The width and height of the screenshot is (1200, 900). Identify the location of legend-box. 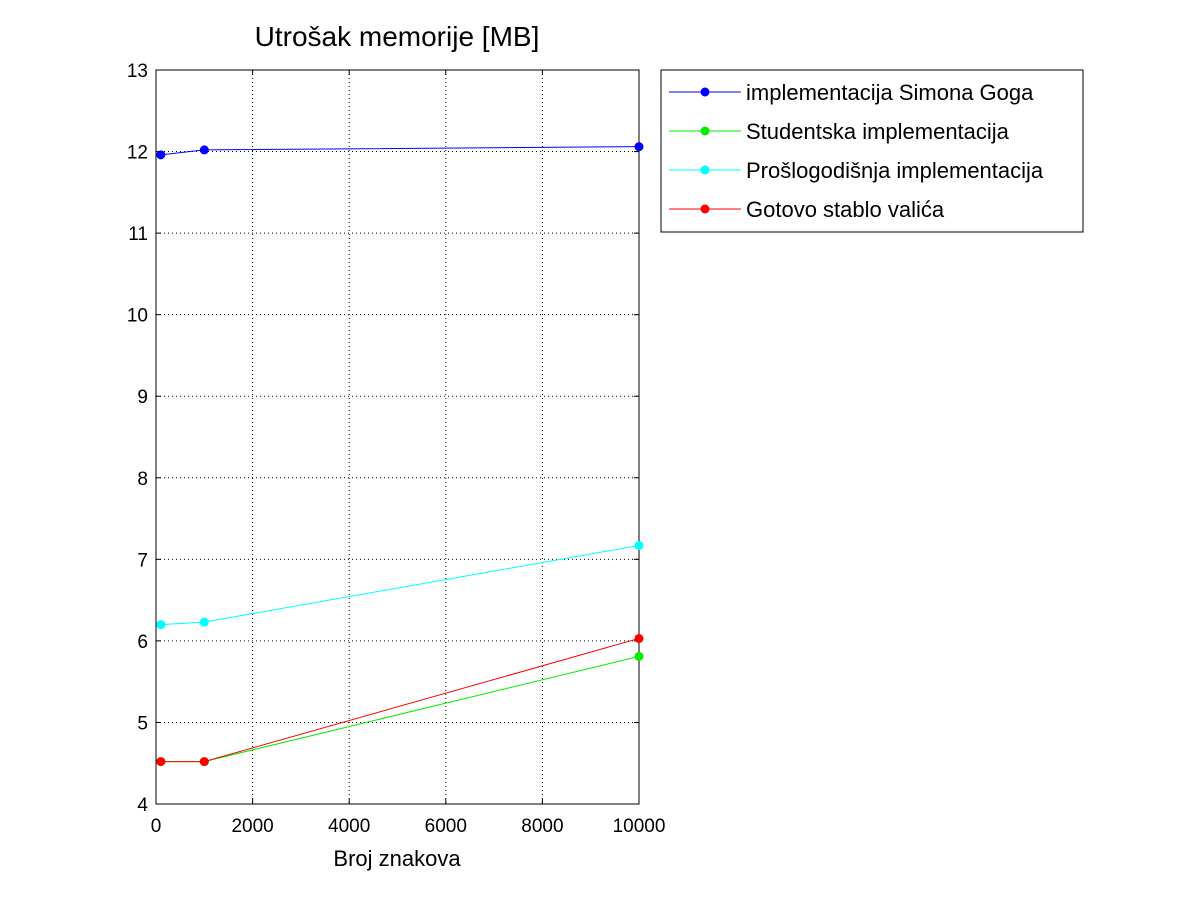
(872, 151).